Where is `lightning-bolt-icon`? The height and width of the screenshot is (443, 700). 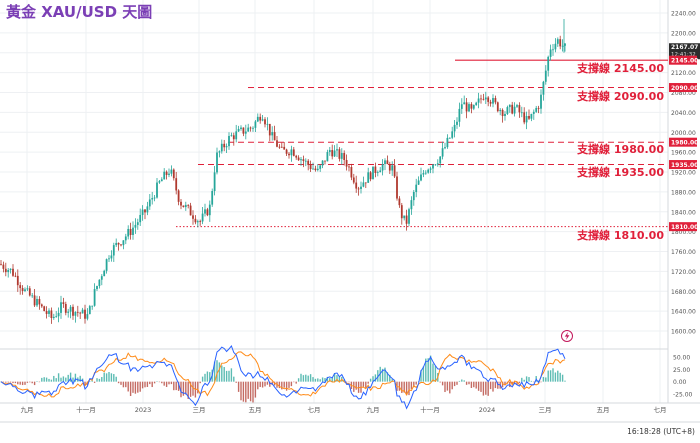
lightning-bolt-icon is located at coordinates (567, 336).